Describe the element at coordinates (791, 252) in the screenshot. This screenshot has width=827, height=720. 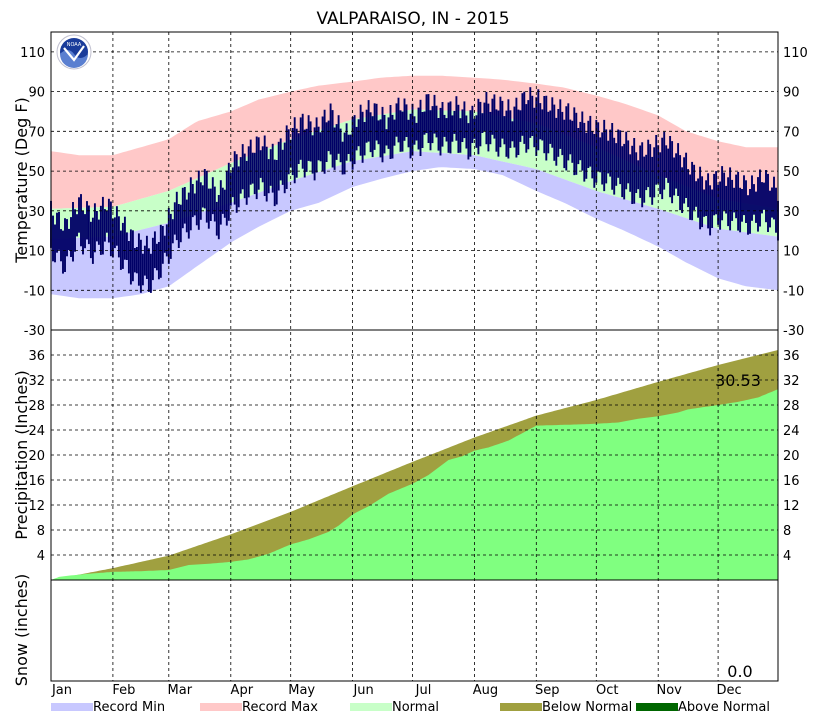
I see `temp-tick-right: 10` at that location.